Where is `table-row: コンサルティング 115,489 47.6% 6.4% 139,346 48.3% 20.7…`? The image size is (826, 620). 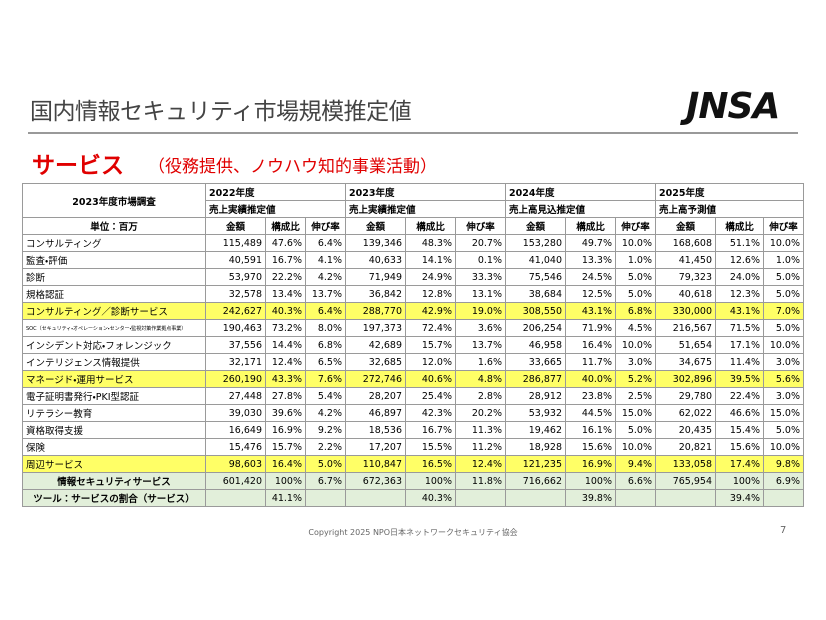 table-row: コンサルティング 115,489 47.6% 6.4% 139,346 48.3% 20.7… is located at coordinates (413, 243).